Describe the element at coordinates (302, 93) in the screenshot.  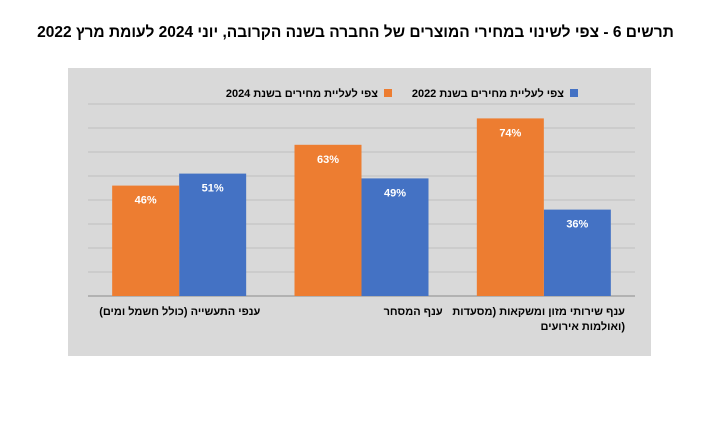
I see `legend-label: צפי לעליית מחירים בשנת 2024` at that location.